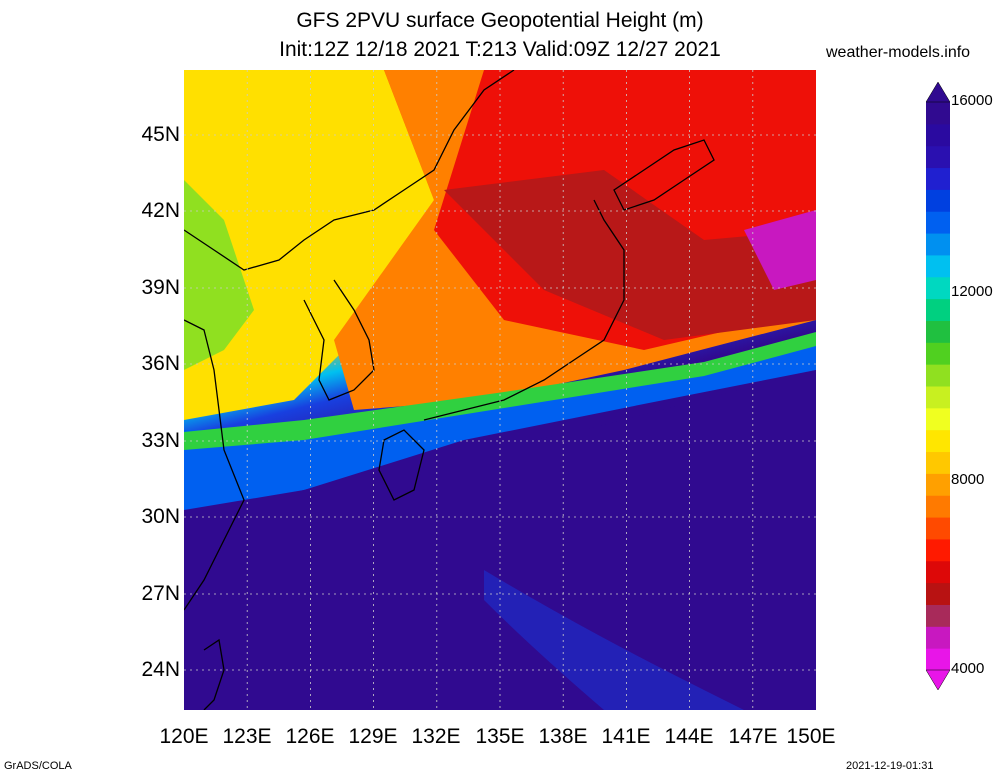 Image resolution: width=1000 pixels, height=779 pixels. What do you see at coordinates (160, 210) in the screenshot?
I see `lat-label: 42N` at bounding box center [160, 210].